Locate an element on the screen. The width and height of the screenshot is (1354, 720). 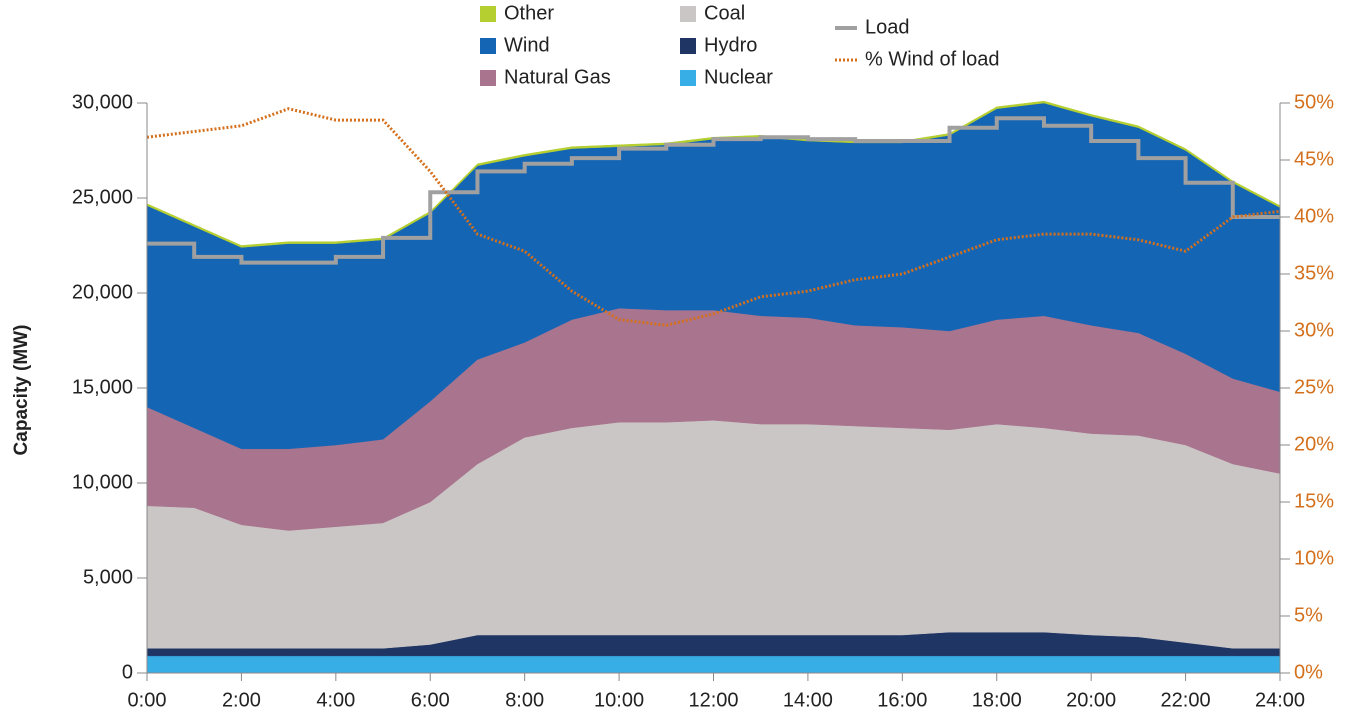
y2-tick-label: 25% is located at coordinates (1314, 387).